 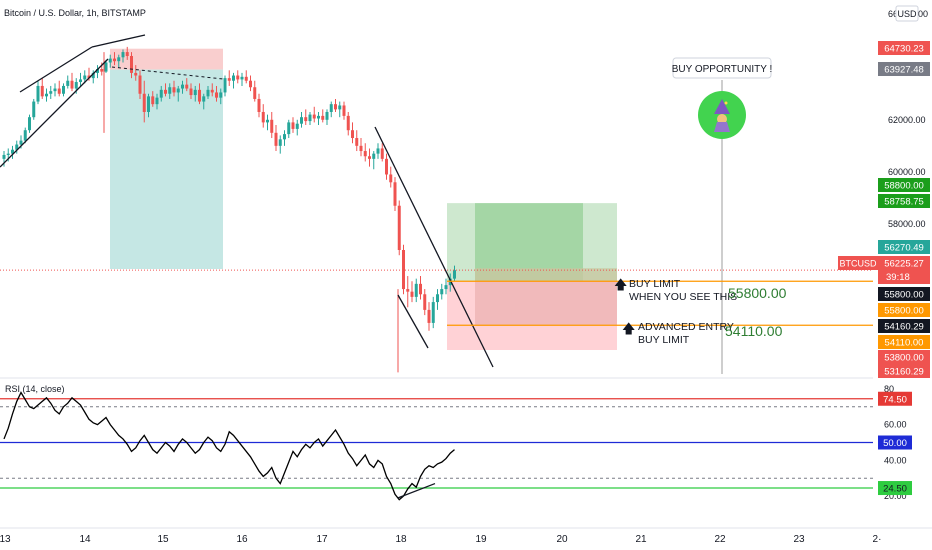 I want to click on buy-limit-arrow: 🡅, so click(x=620, y=285).